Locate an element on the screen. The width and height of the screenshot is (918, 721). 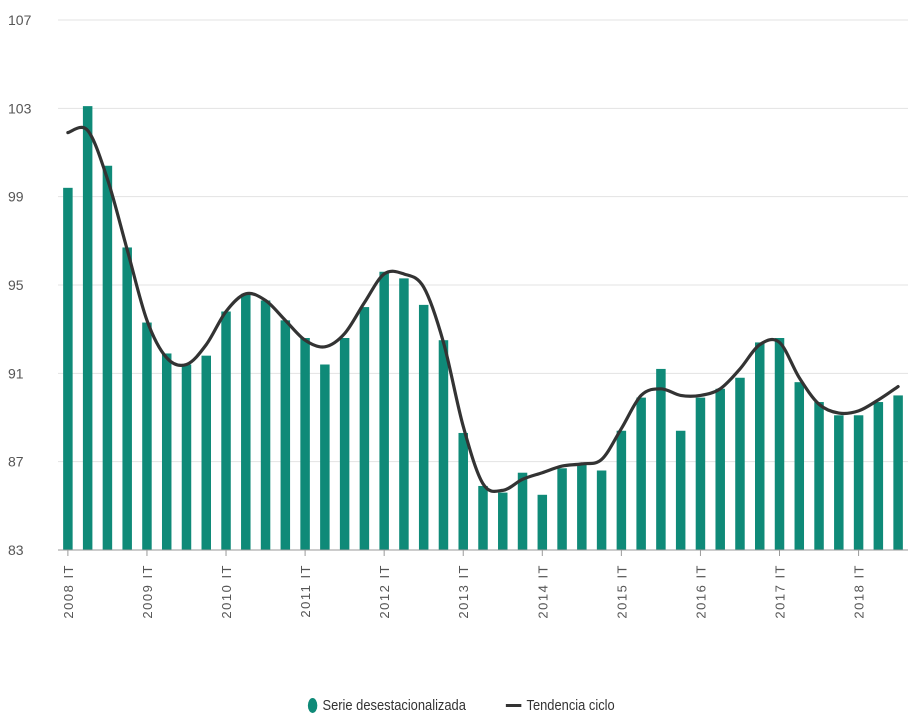
legend-item-bars: Serie desestacionalizada is located at coordinates (386, 705).